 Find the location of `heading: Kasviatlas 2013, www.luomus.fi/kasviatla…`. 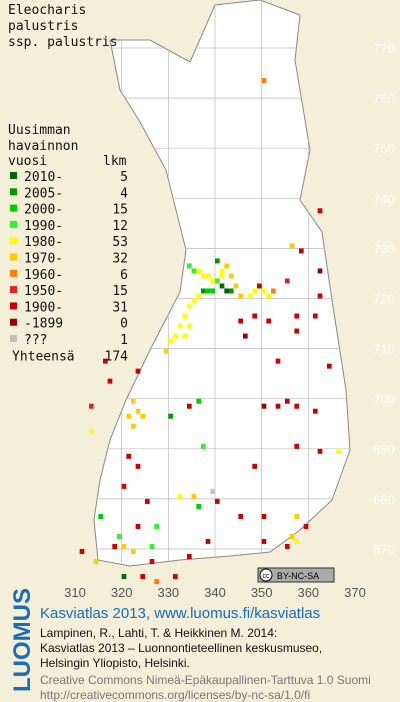

heading: Kasviatlas 2013, www.luomus.fi/kasviatla… is located at coordinates (180, 613).